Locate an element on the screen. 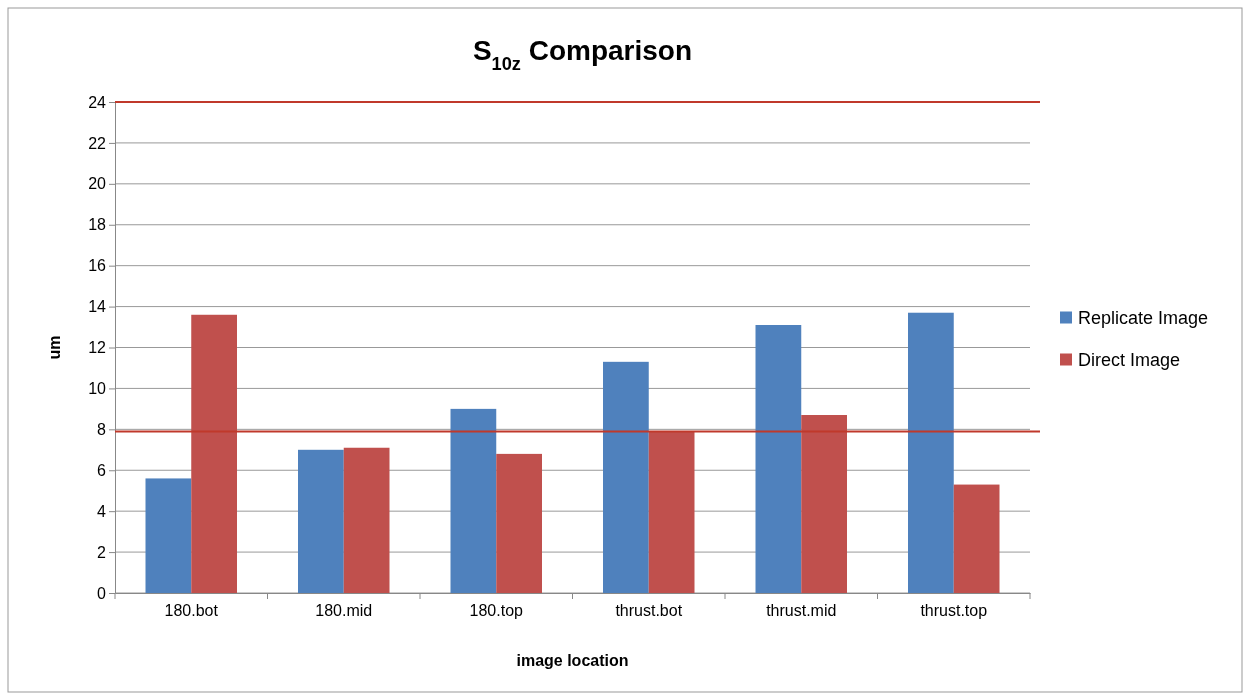  x-axis-title: image location is located at coordinates (572, 660).